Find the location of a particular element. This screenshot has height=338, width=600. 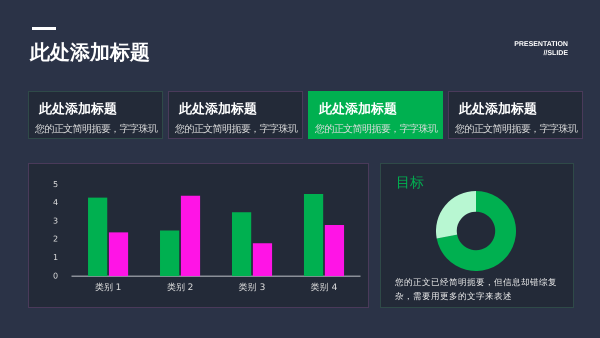

x-tick-label: 类别 2 is located at coordinates (180, 287).